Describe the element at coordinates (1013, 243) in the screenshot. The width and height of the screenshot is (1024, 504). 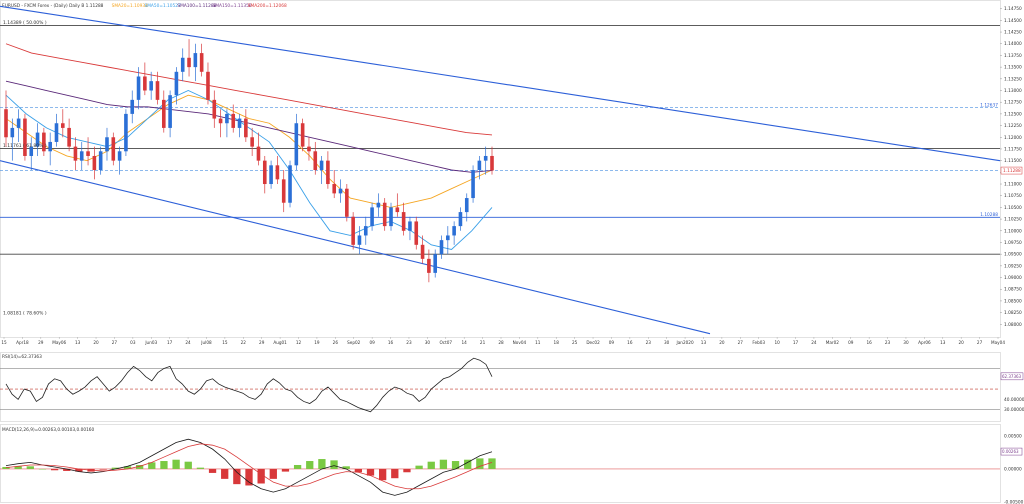
I see `price-tick-label-20: 1.09750` at that location.